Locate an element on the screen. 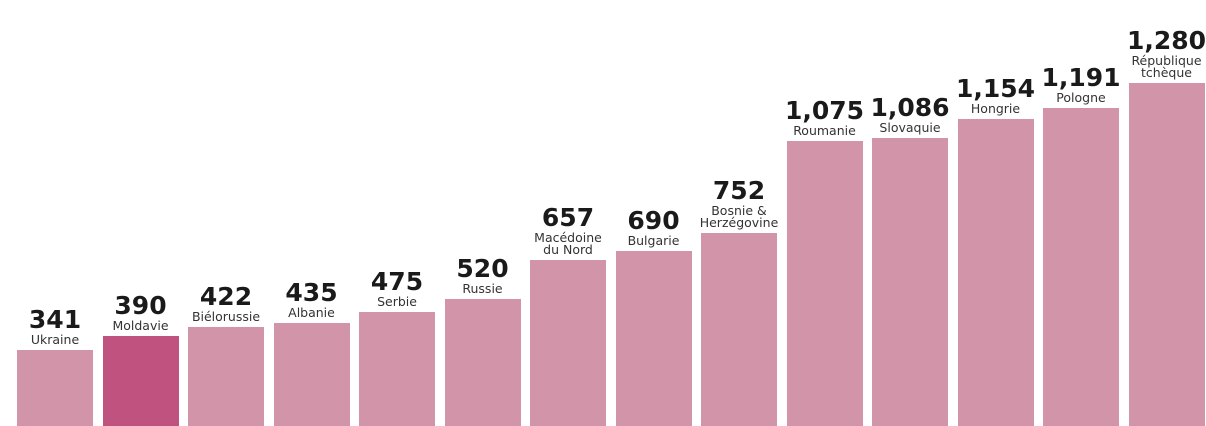 The height and width of the screenshot is (426, 1206). category-label: Albanie is located at coordinates (311, 313).